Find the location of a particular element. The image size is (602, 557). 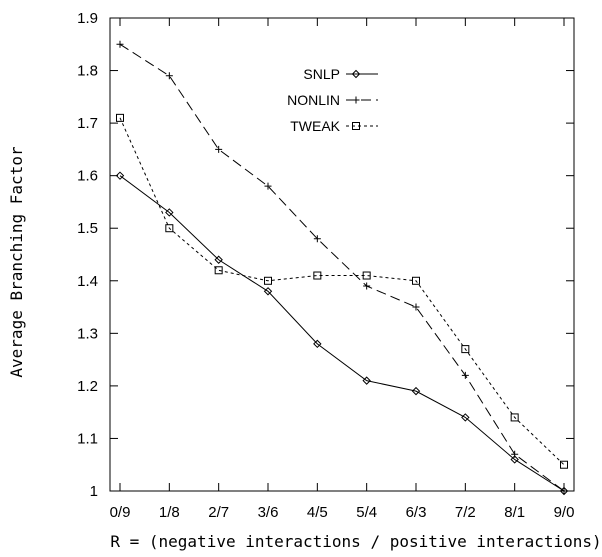

x-tick-label: 4/5 is located at coordinates (317, 512).